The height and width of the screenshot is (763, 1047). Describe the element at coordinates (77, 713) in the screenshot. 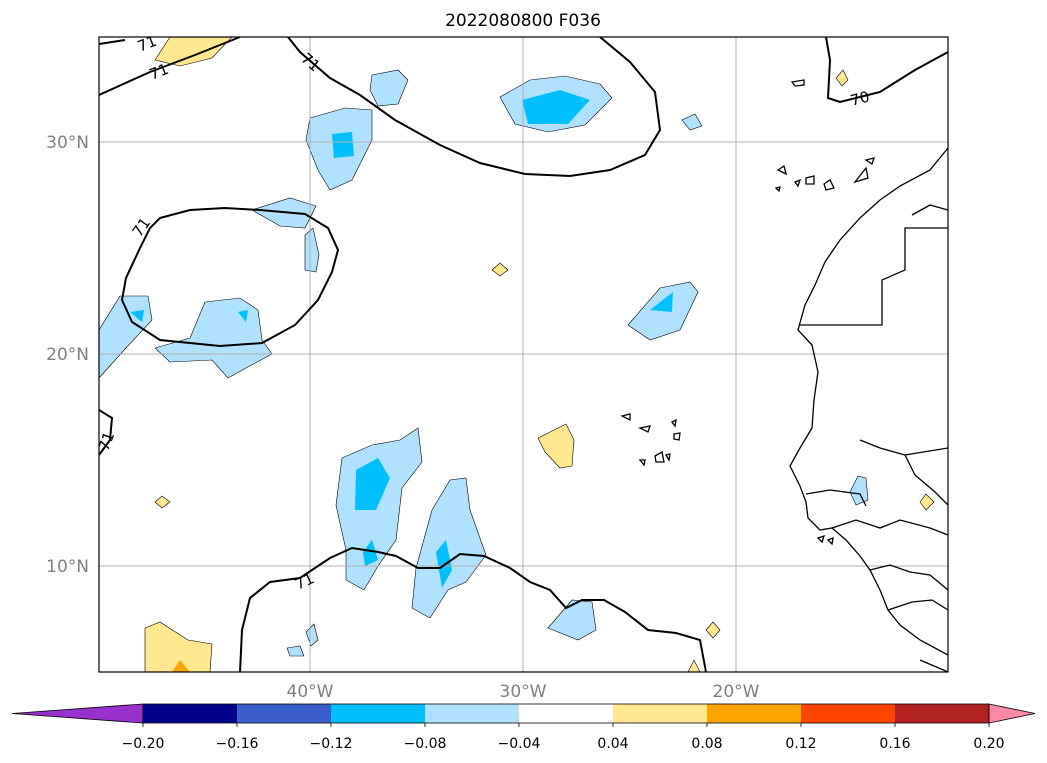

I see `colorbar-extend-low` at that location.